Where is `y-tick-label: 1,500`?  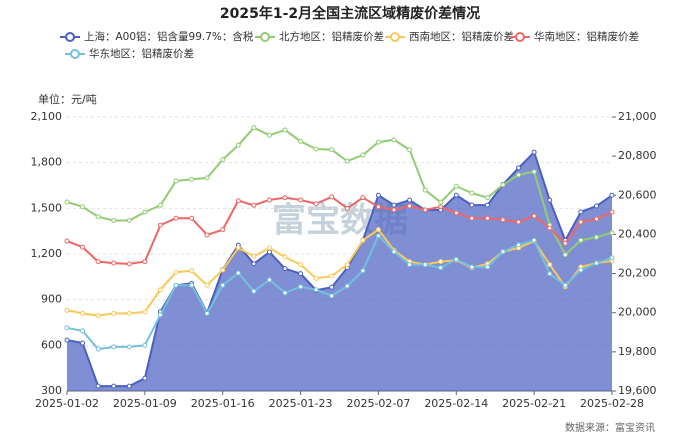 y-tick-label: 1,500 is located at coordinates (47, 207).